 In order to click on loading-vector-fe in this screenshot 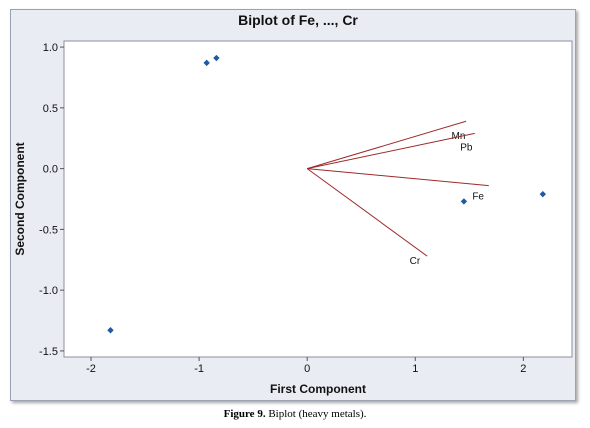, I will do `click(398, 177)`.